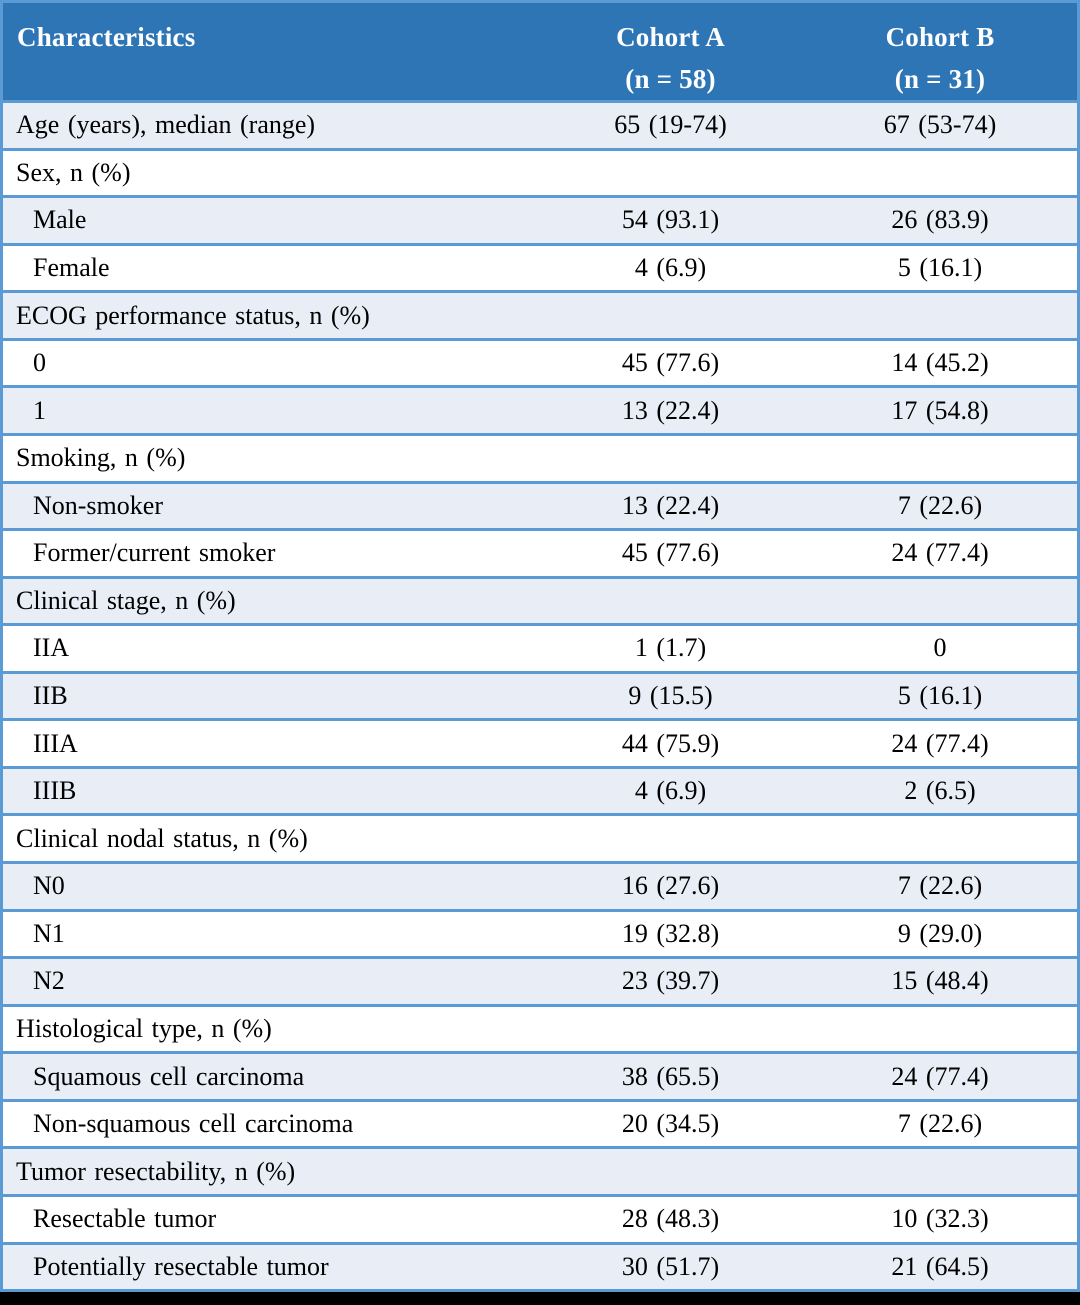 The width and height of the screenshot is (1080, 1305). I want to click on table-row: ECOG performance status, n (%), so click(540, 314).